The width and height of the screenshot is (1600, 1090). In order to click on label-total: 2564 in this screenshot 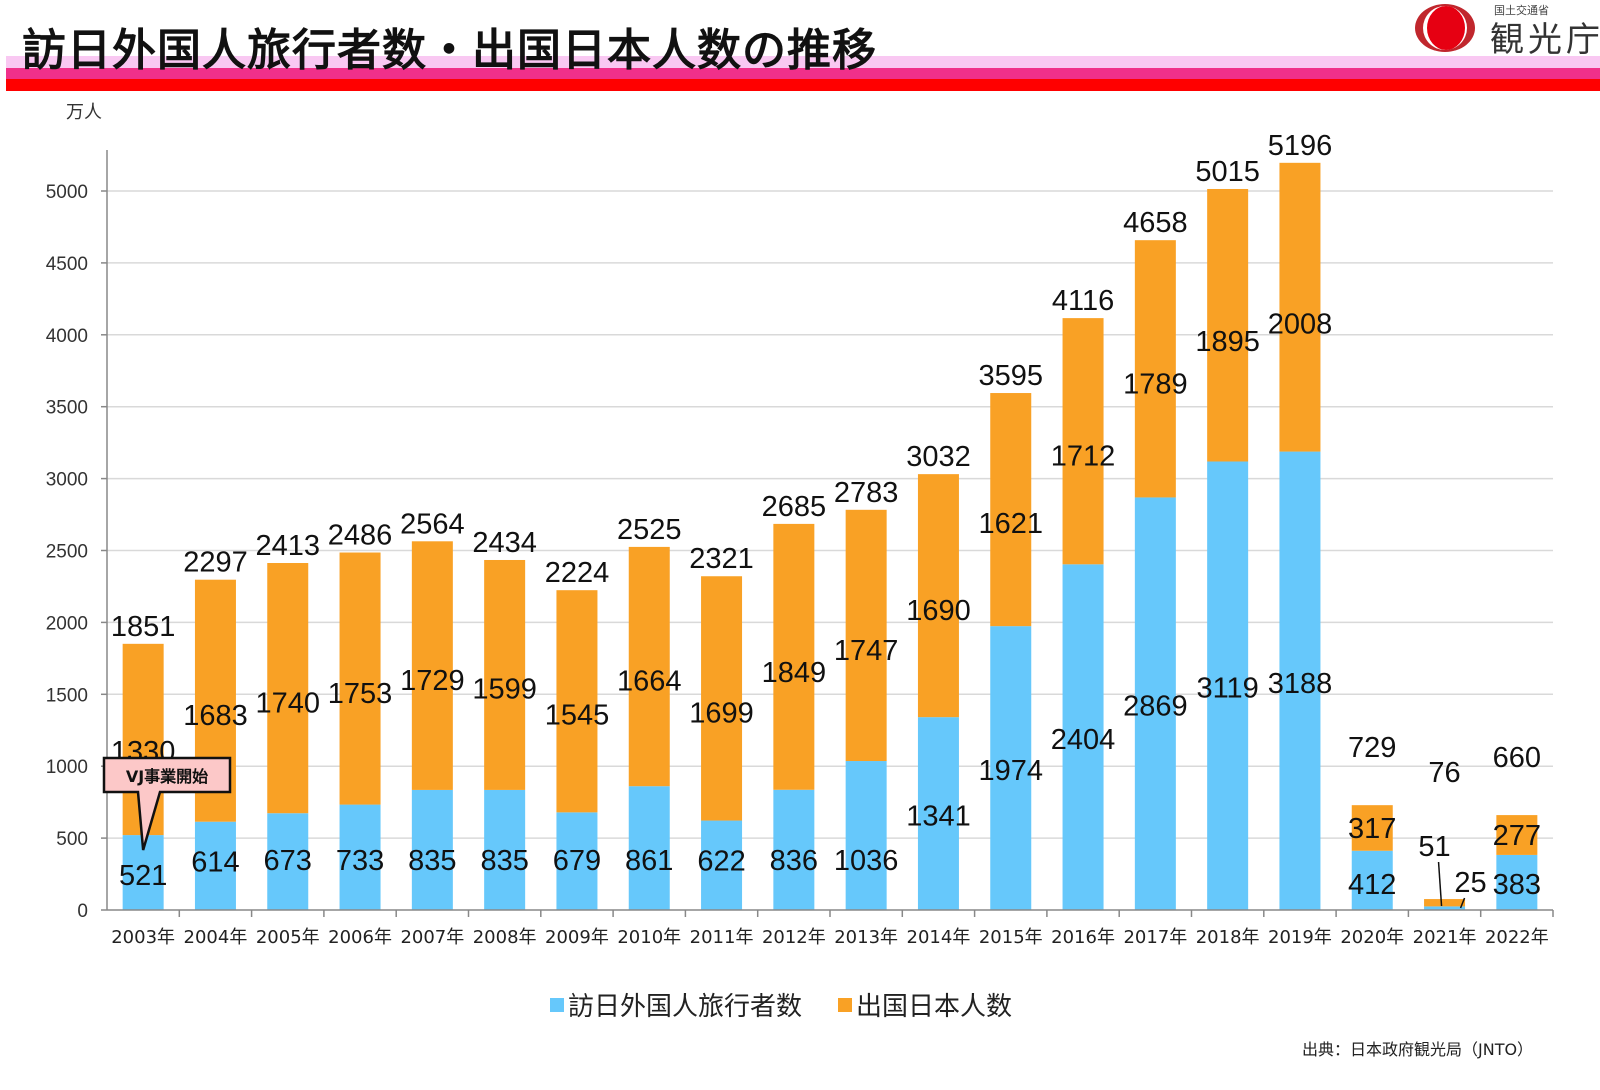, I will do `click(432, 524)`.